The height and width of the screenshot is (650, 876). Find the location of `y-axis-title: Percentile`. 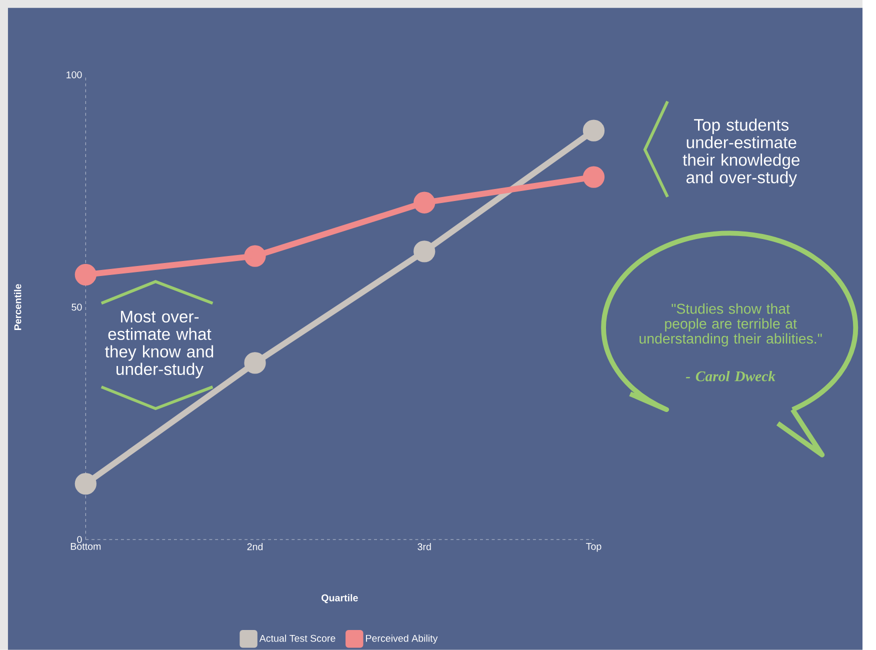

y-axis-title: Percentile is located at coordinates (18, 307).